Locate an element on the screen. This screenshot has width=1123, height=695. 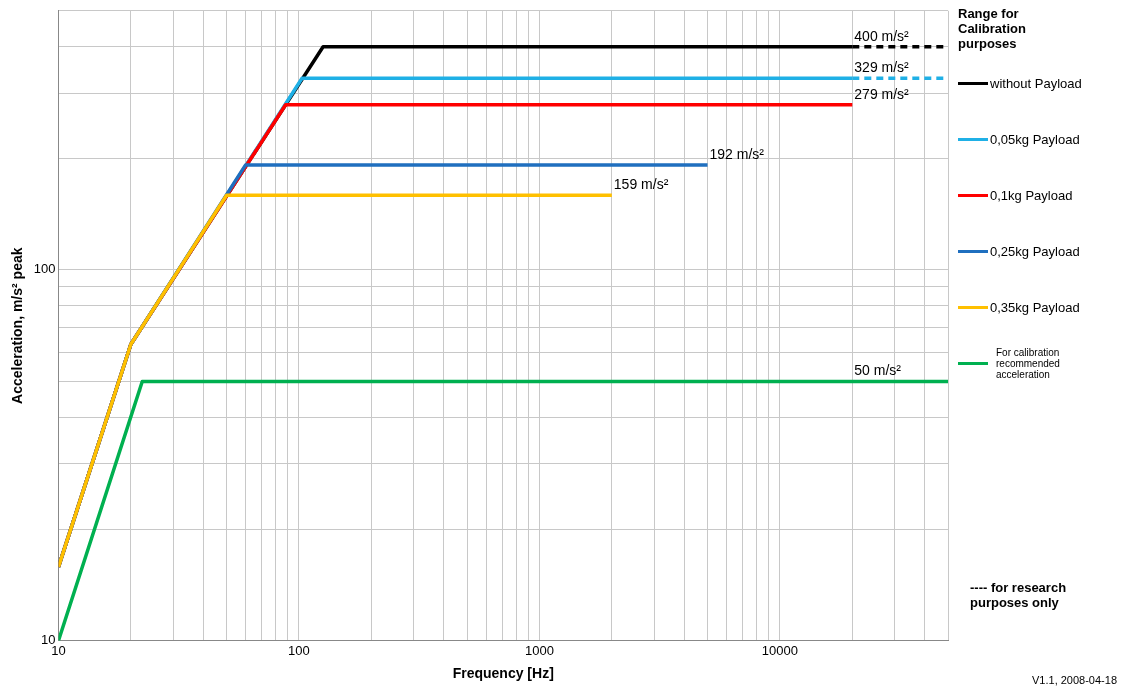
x-tick-label: 100 is located at coordinates (299, 650).